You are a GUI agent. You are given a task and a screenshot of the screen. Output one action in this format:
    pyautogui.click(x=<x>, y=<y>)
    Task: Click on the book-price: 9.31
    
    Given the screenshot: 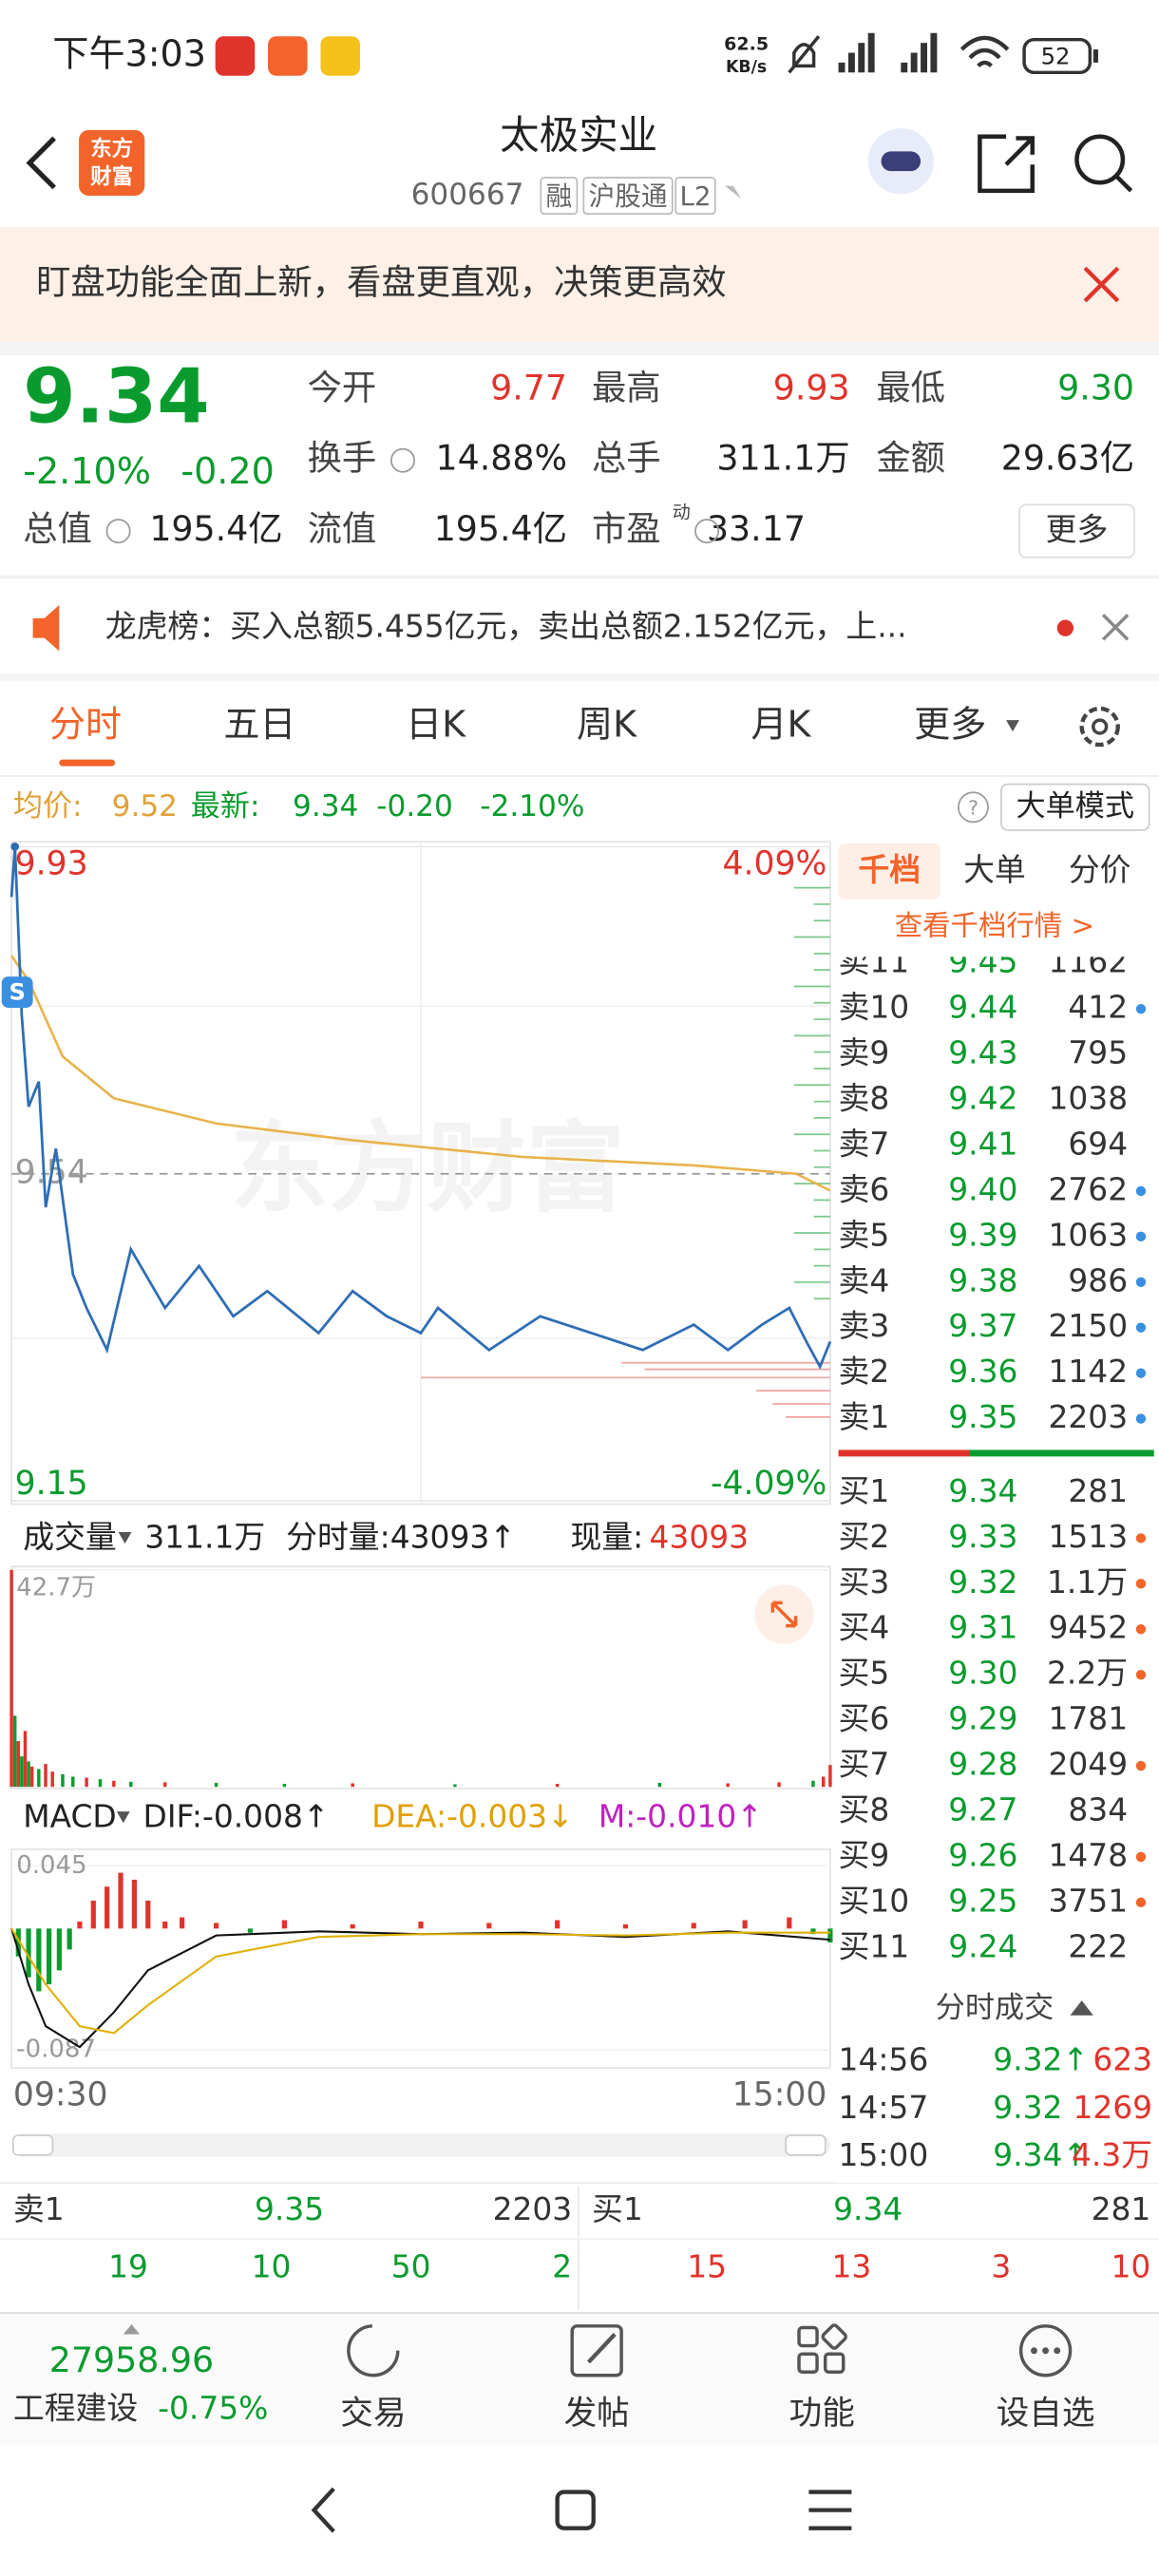 What is the action you would take?
    pyautogui.click(x=982, y=1627)
    